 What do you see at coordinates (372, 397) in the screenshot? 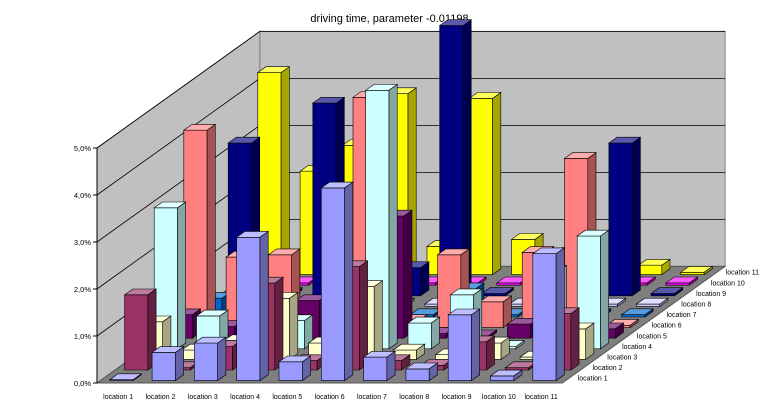
I see `x-tick-label: location 7` at bounding box center [372, 397].